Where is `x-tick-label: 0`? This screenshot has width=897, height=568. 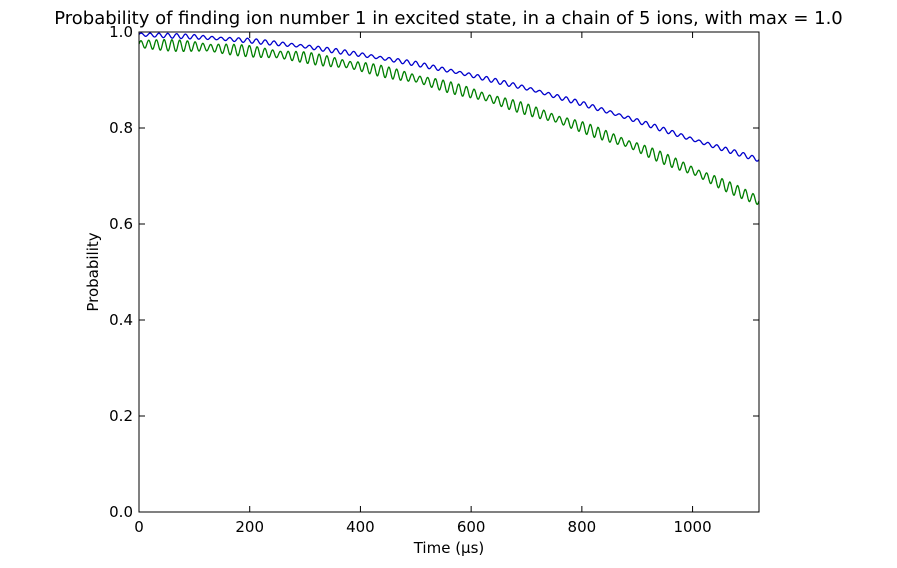 x-tick-label: 0 is located at coordinates (139, 527).